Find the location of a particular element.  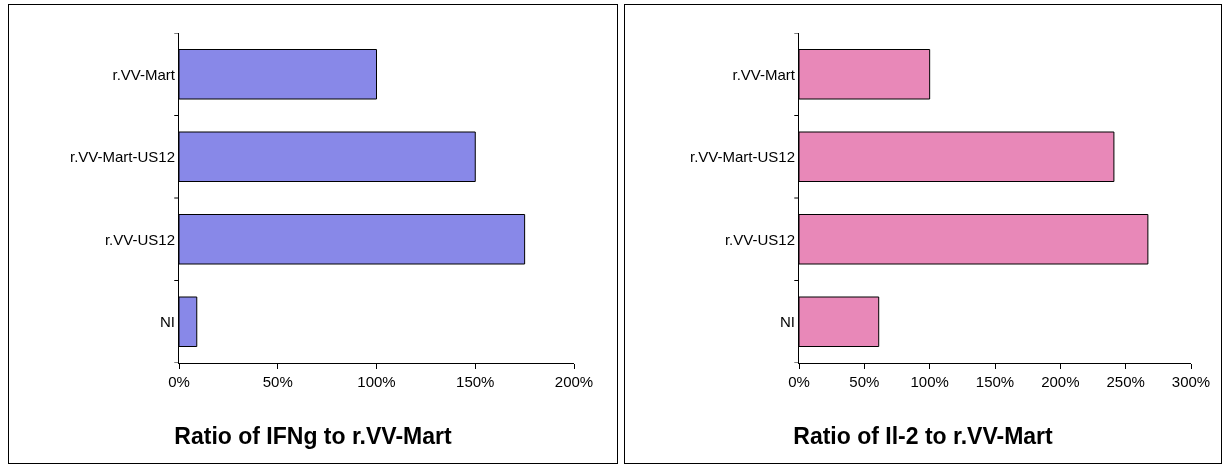

x-tick-label: 250% is located at coordinates (1125, 381).